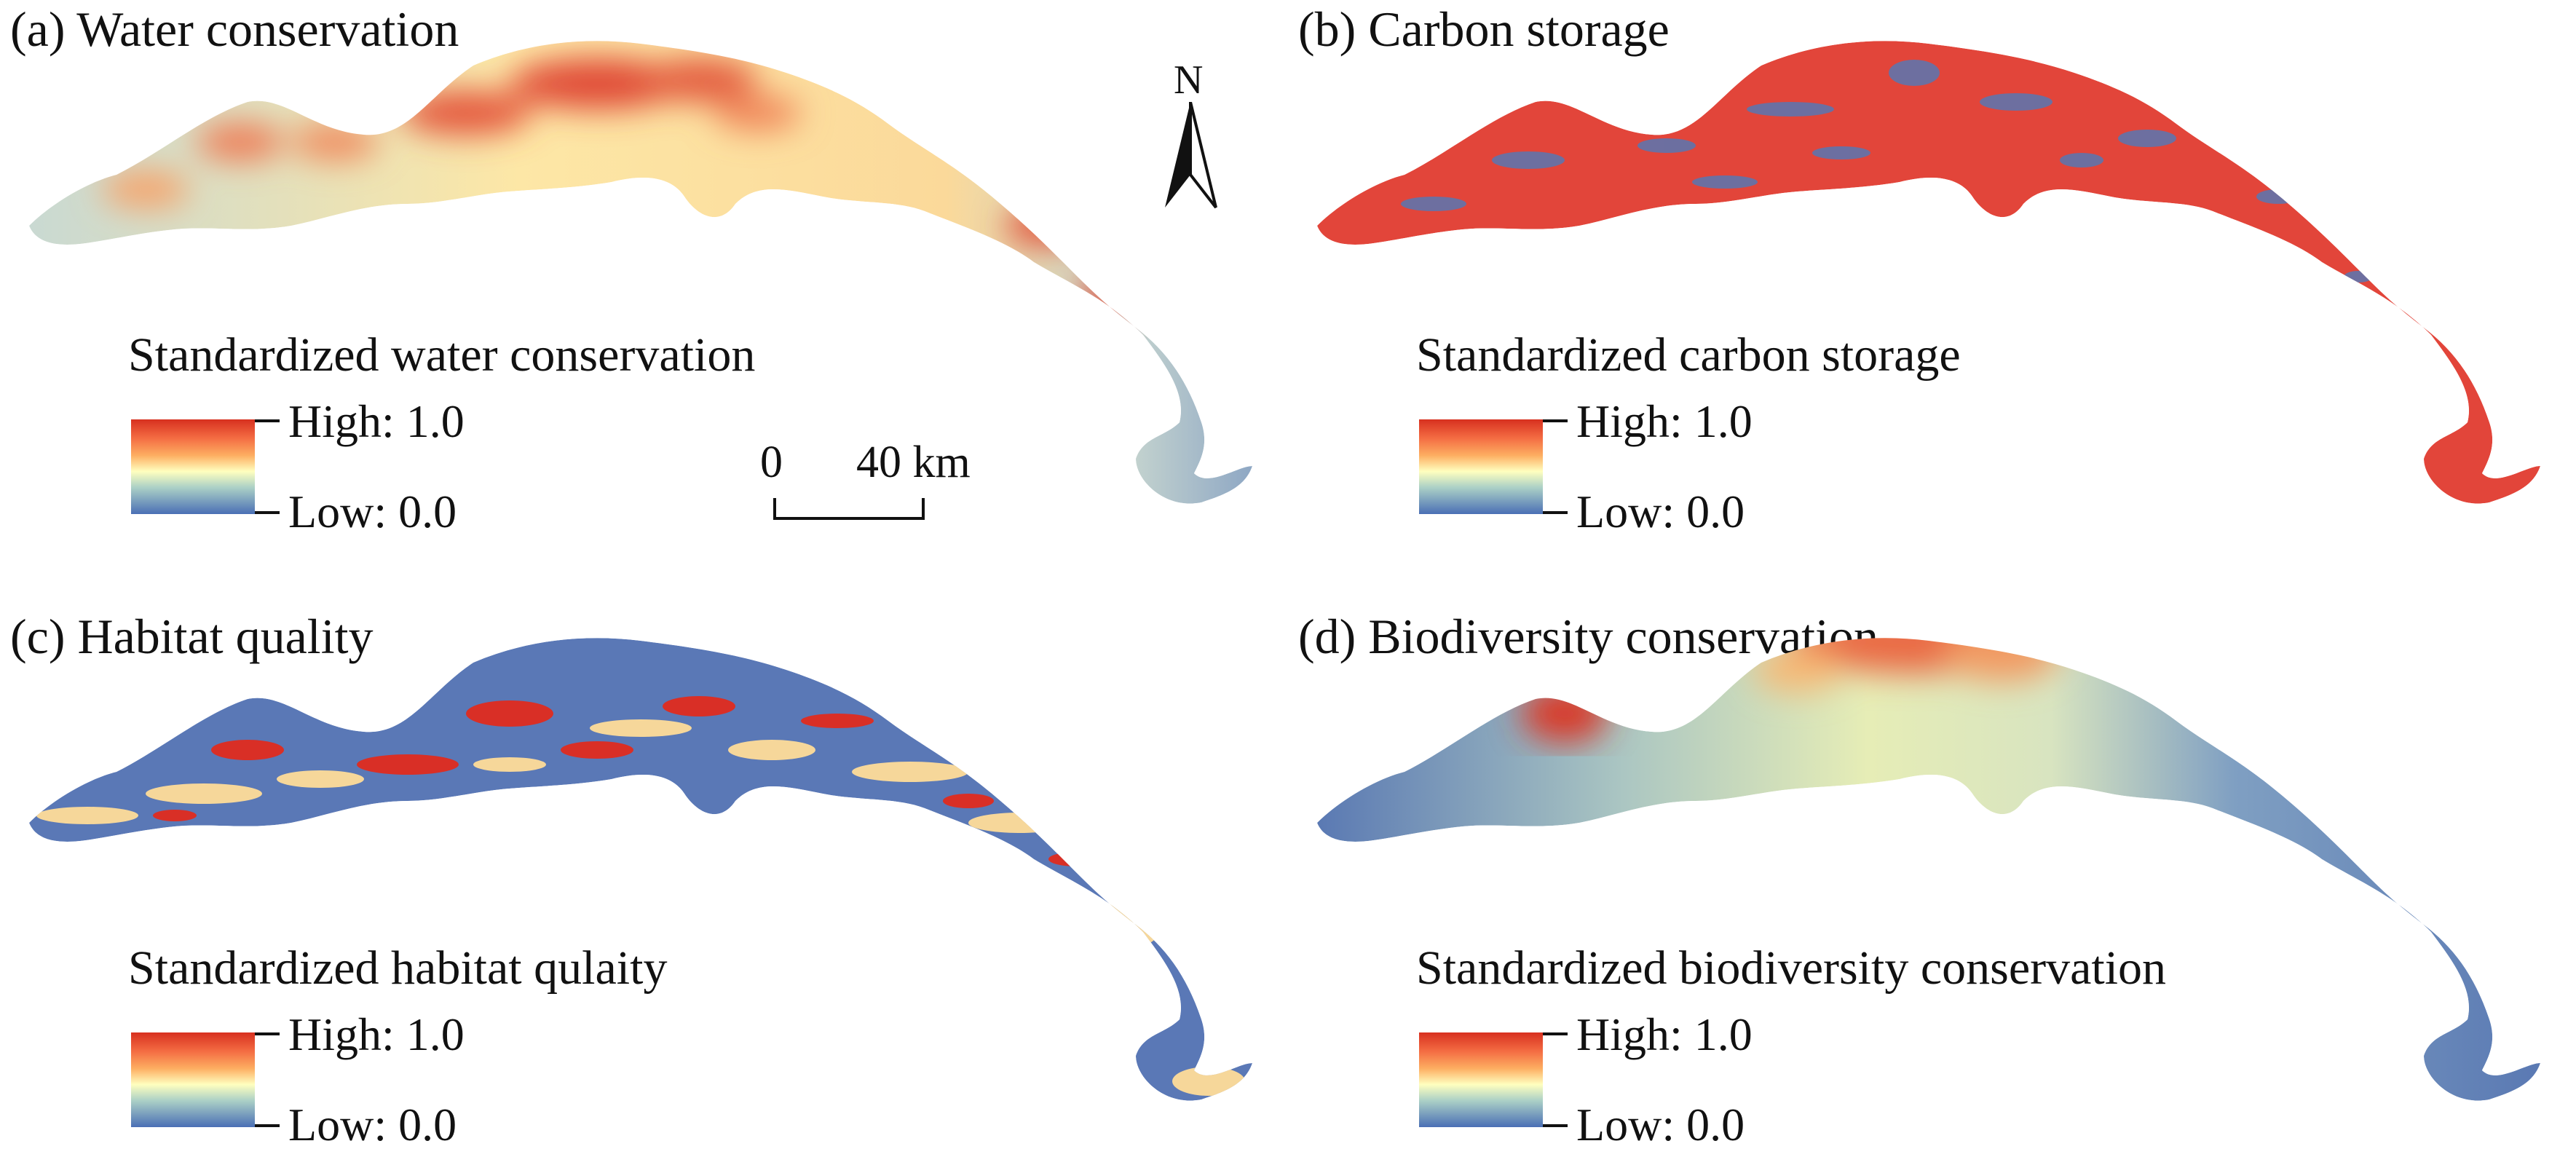 The image size is (2576, 1165). I want to click on scale-bar: 0 40 km, so click(880, 484).